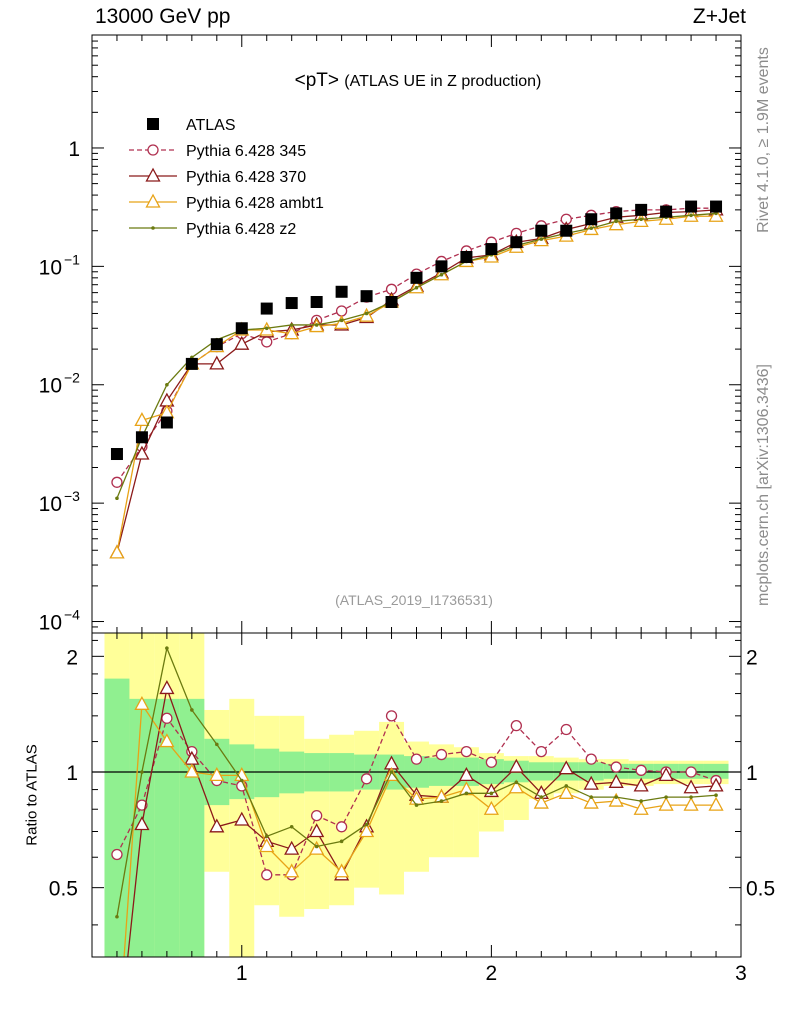  Describe the element at coordinates (72, 259) in the screenshot. I see `main-y-tick-exponent: −1` at that location.